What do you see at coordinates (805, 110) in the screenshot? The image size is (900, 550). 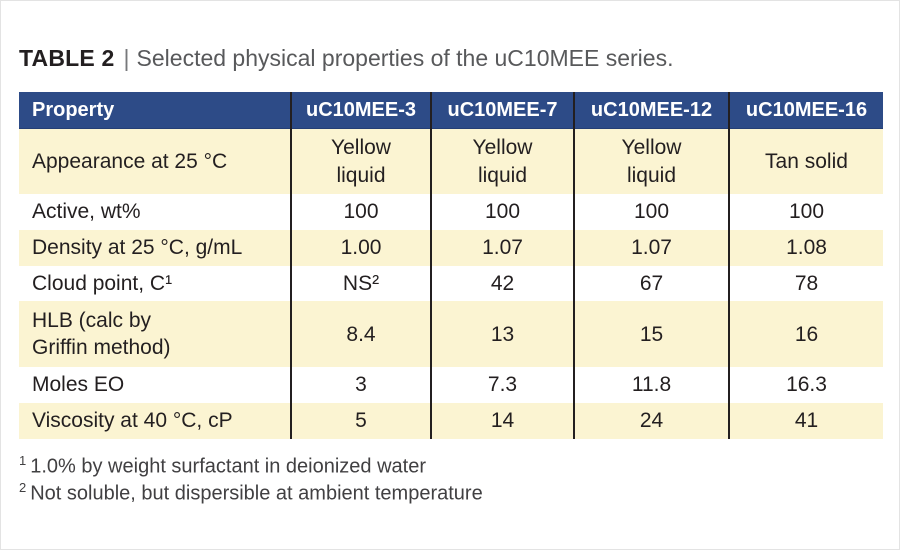 I see `column-header: uC10MEE-16` at bounding box center [805, 110].